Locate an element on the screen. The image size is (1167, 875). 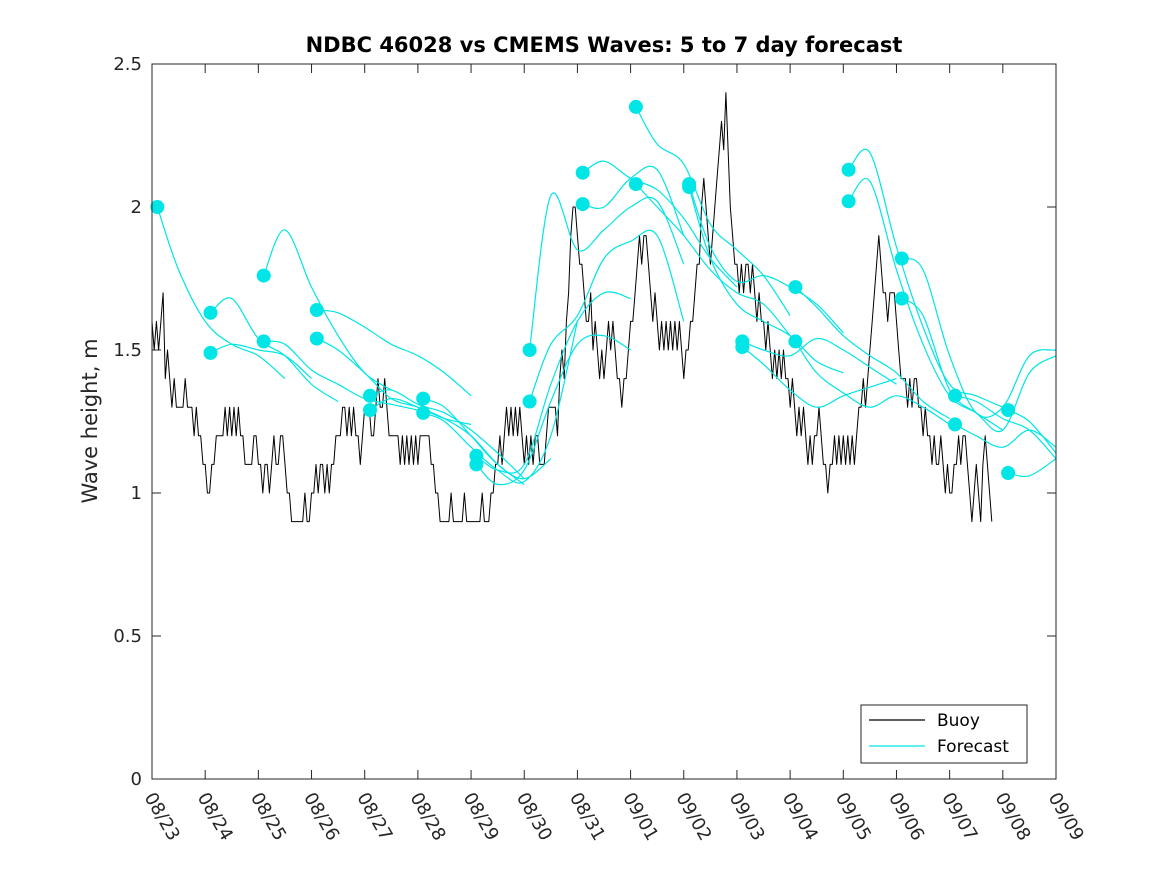
y-tick-label: 0 is located at coordinates (136, 779).